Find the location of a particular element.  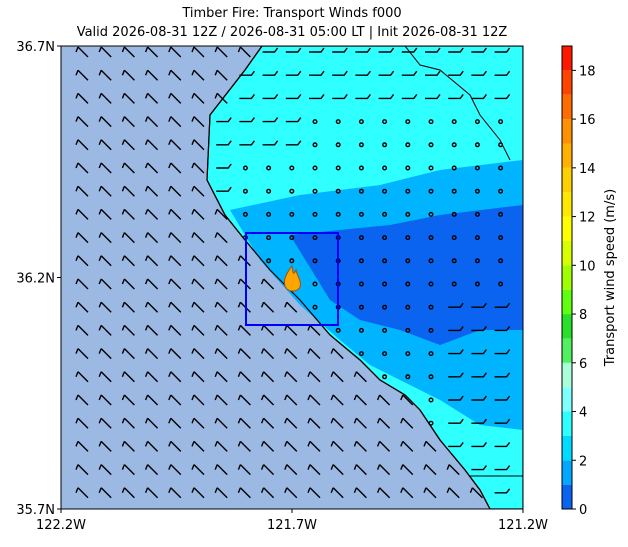

colorbar-tick-label: 0 is located at coordinates (583, 510).